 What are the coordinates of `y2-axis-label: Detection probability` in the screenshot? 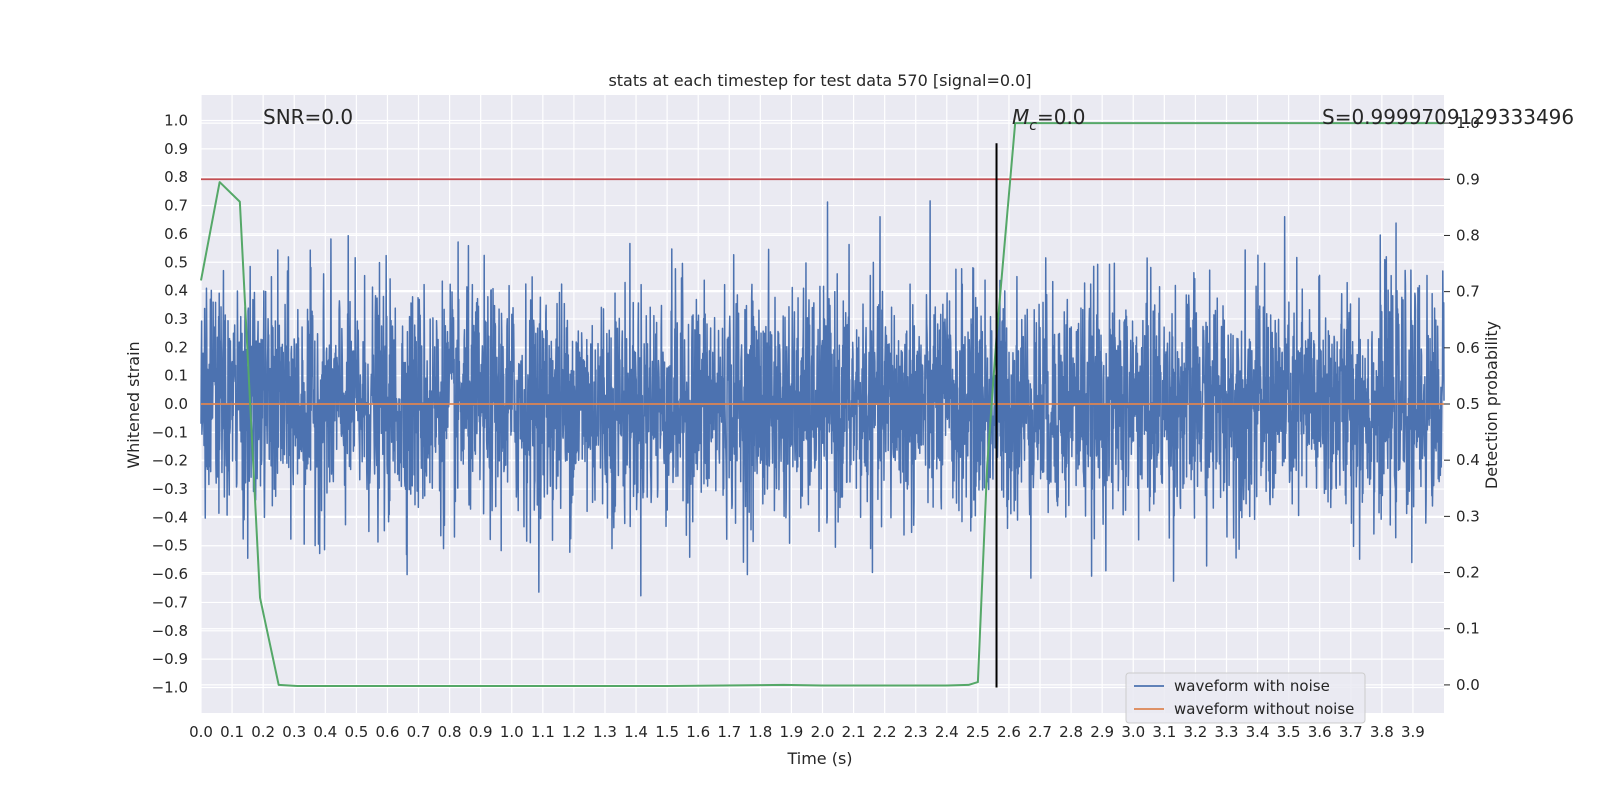 It's located at (1491, 405).